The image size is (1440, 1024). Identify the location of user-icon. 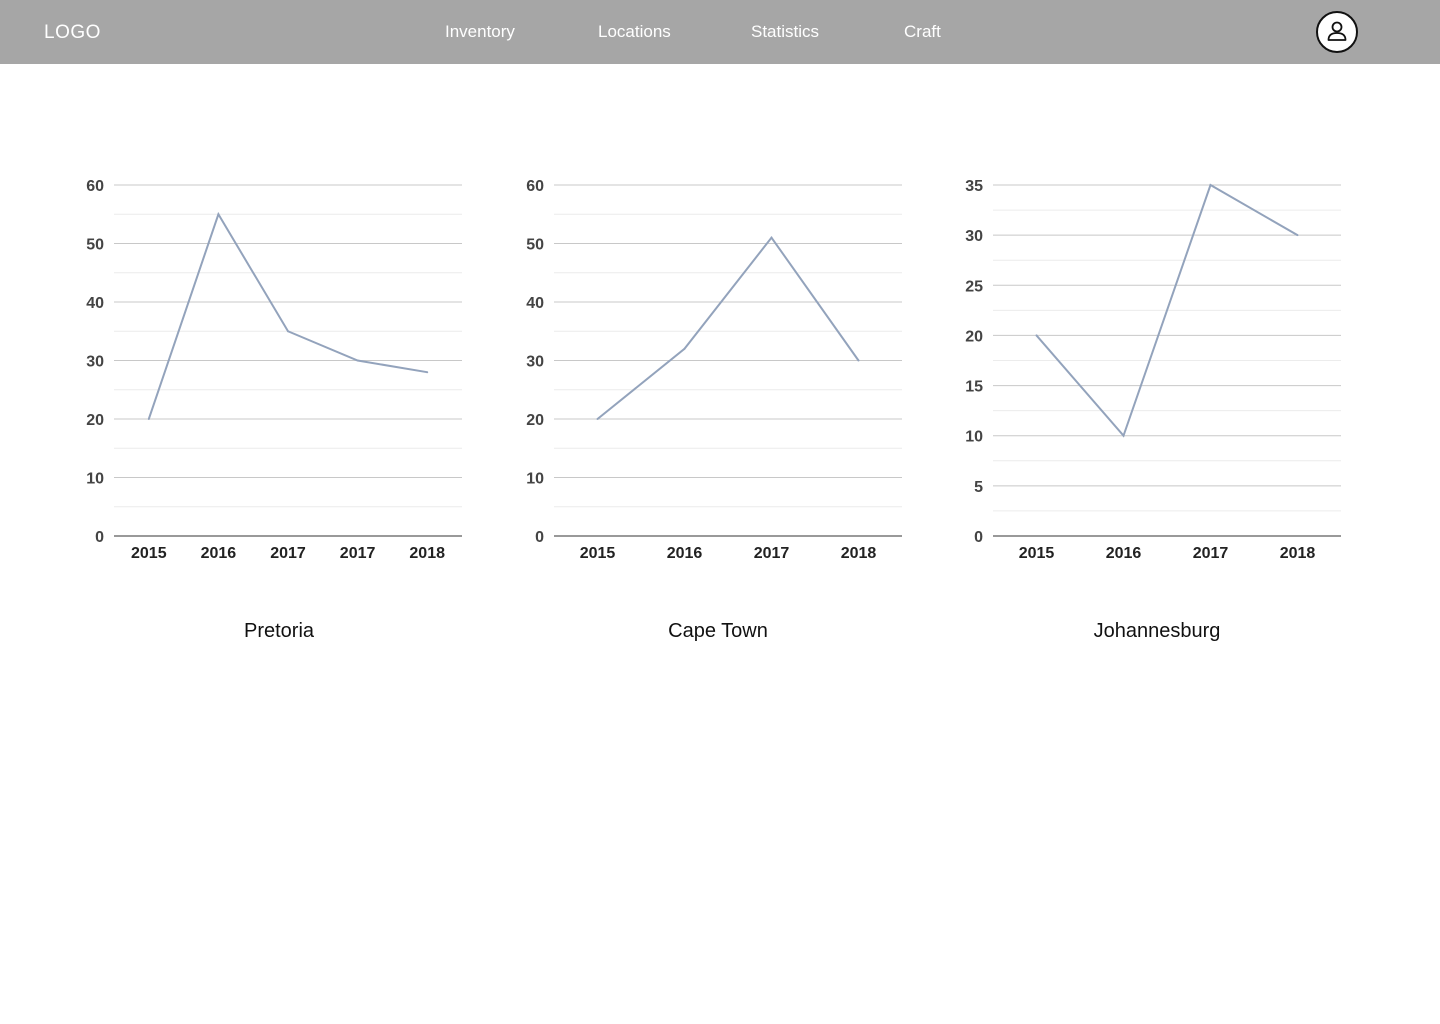
(1337, 31).